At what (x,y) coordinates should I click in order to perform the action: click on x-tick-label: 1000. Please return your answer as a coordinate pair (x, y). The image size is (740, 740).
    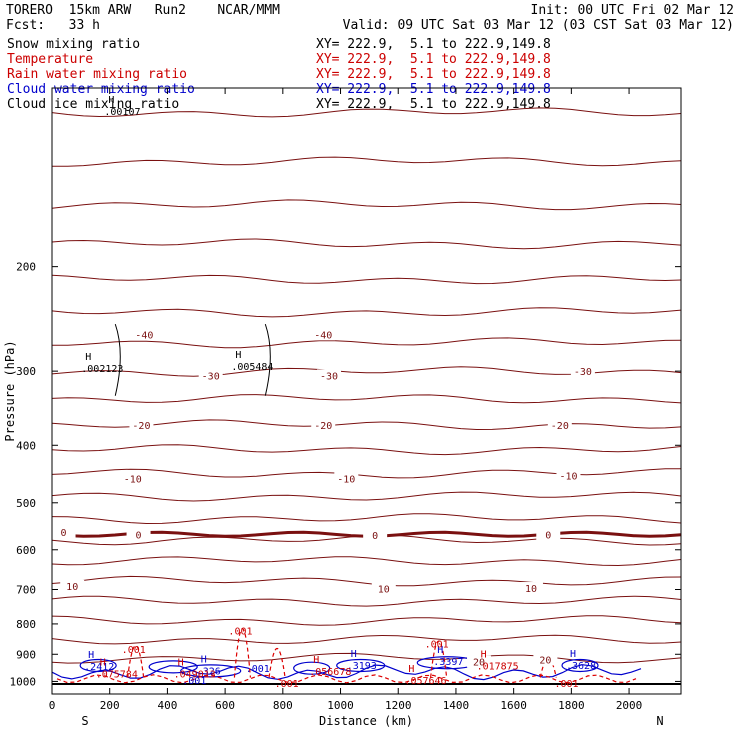
    Looking at the image, I should click on (340, 705).